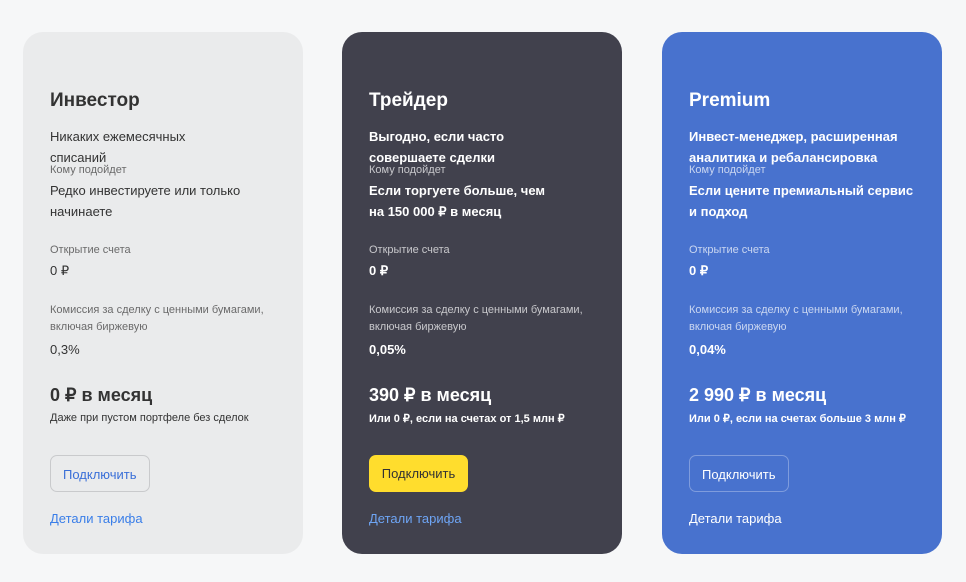 The image size is (966, 582). What do you see at coordinates (118, 147) in the screenshot?
I see `plan-description: Никаких ежемесячных списаний` at bounding box center [118, 147].